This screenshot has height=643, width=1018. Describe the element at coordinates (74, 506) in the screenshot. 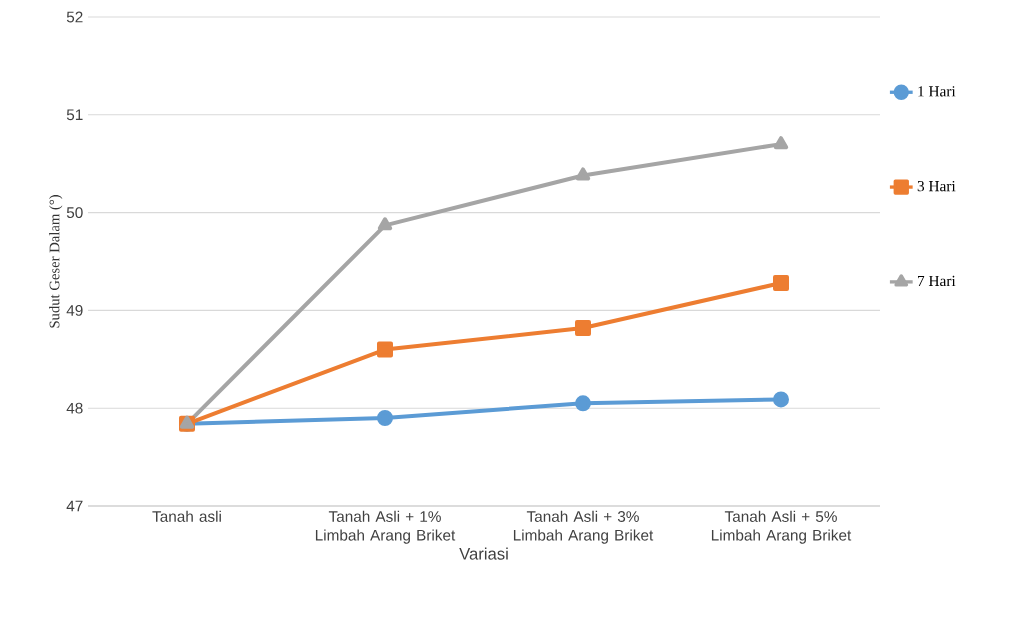

I see `y-tick-label: 47` at that location.